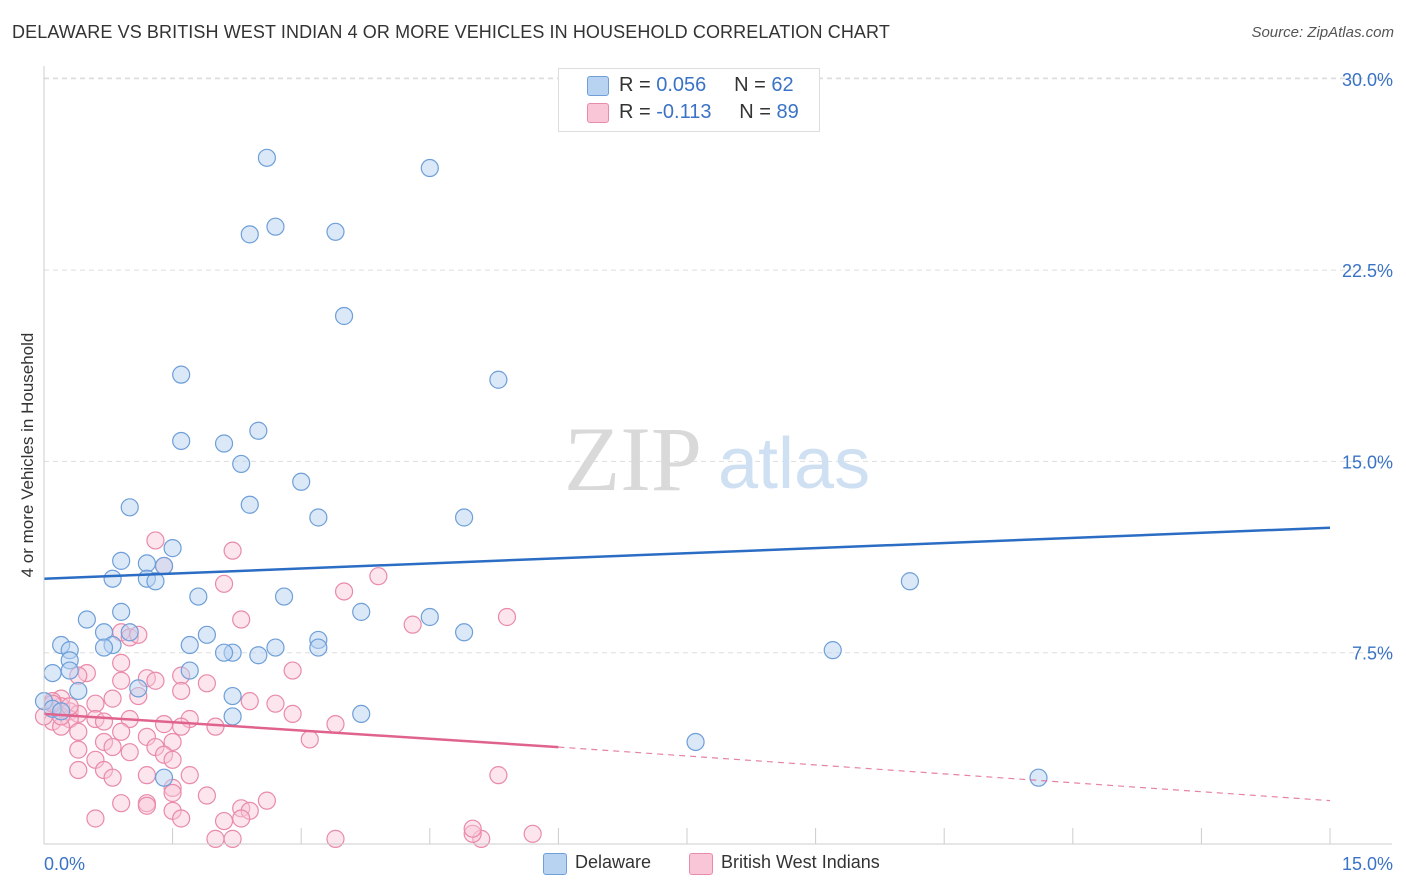 The width and height of the screenshot is (1406, 892). I want to click on bwi-swatch, so click(598, 113).